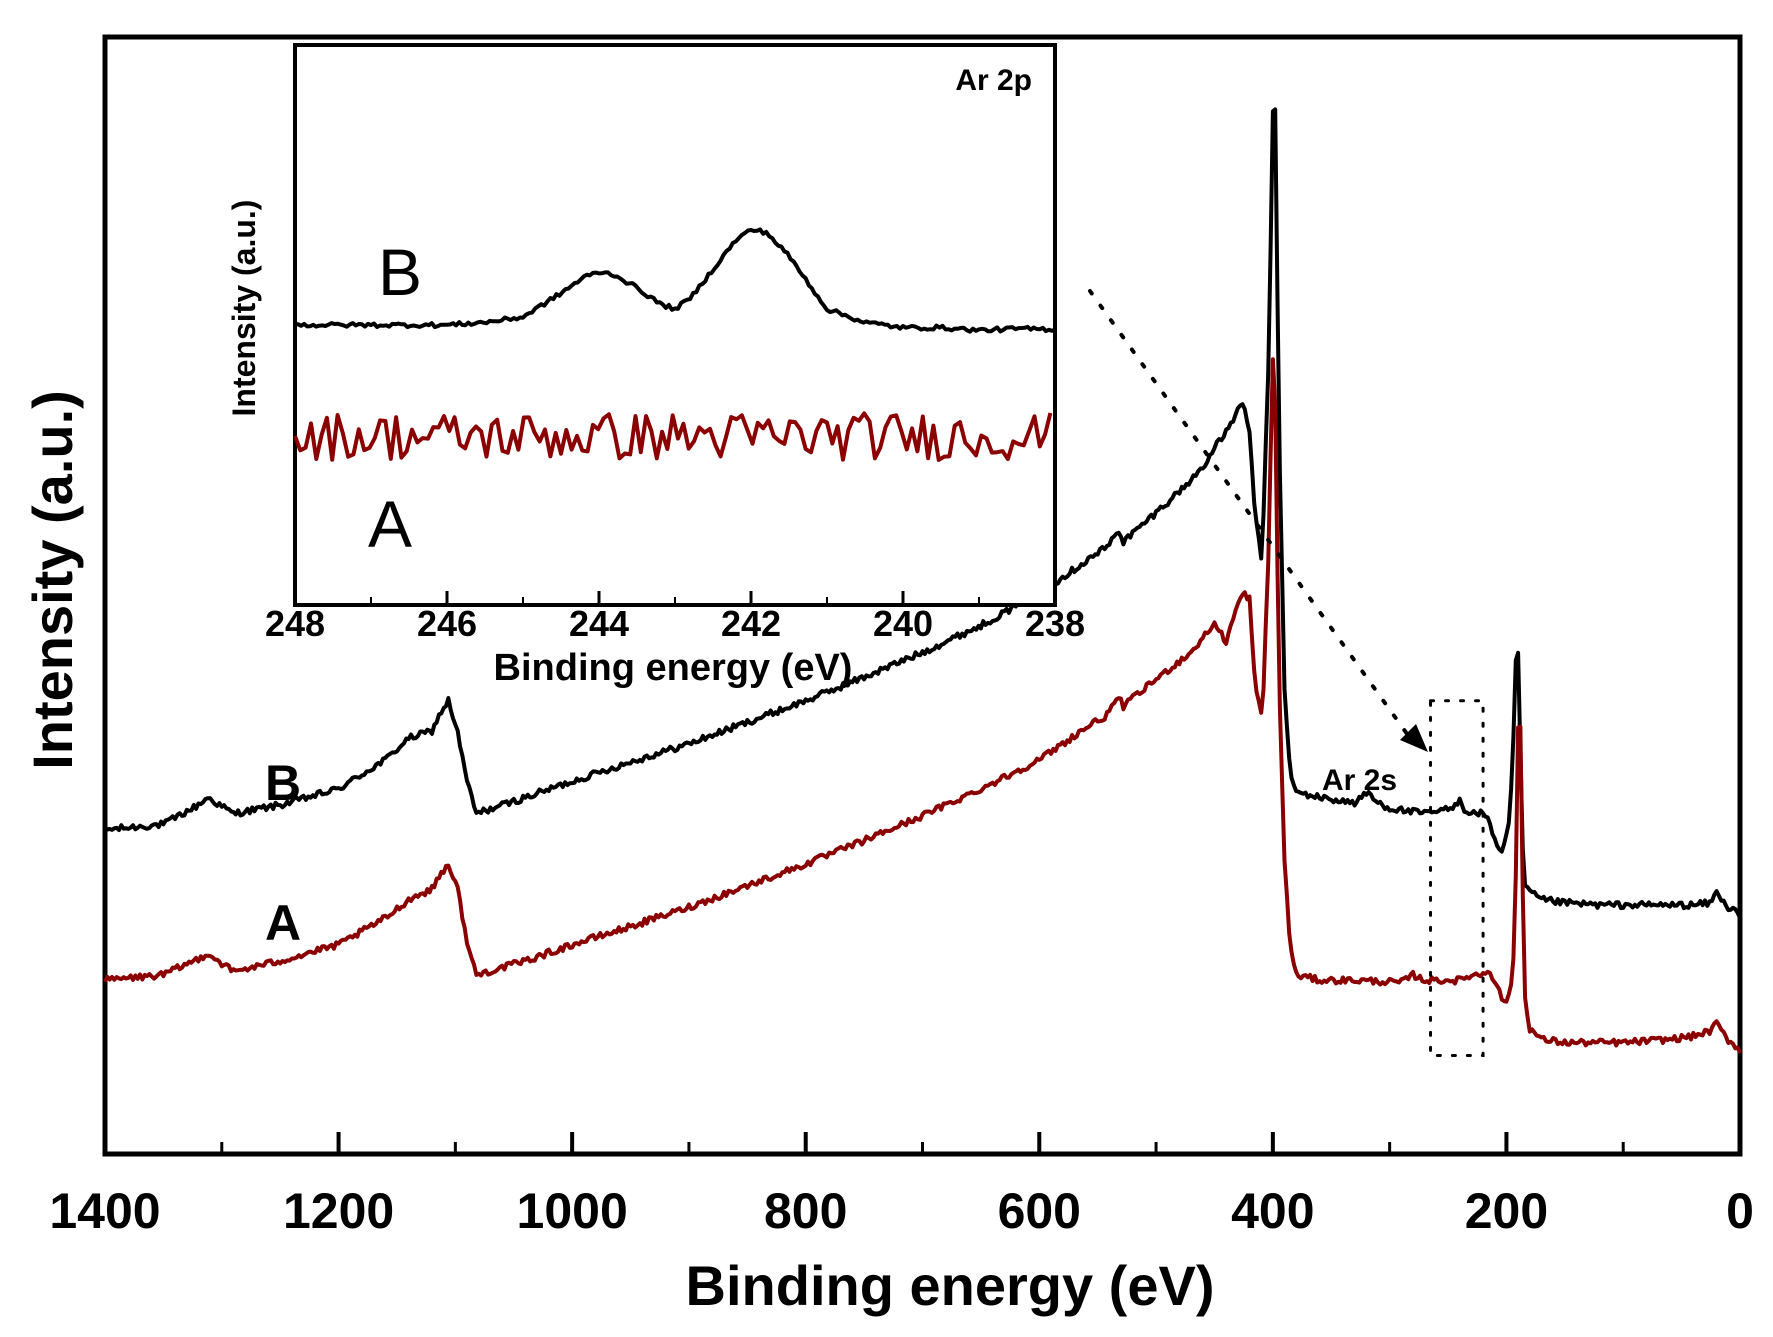 Image resolution: width=1773 pixels, height=1337 pixels. I want to click on inset-title: Ar 2p, so click(993, 80).